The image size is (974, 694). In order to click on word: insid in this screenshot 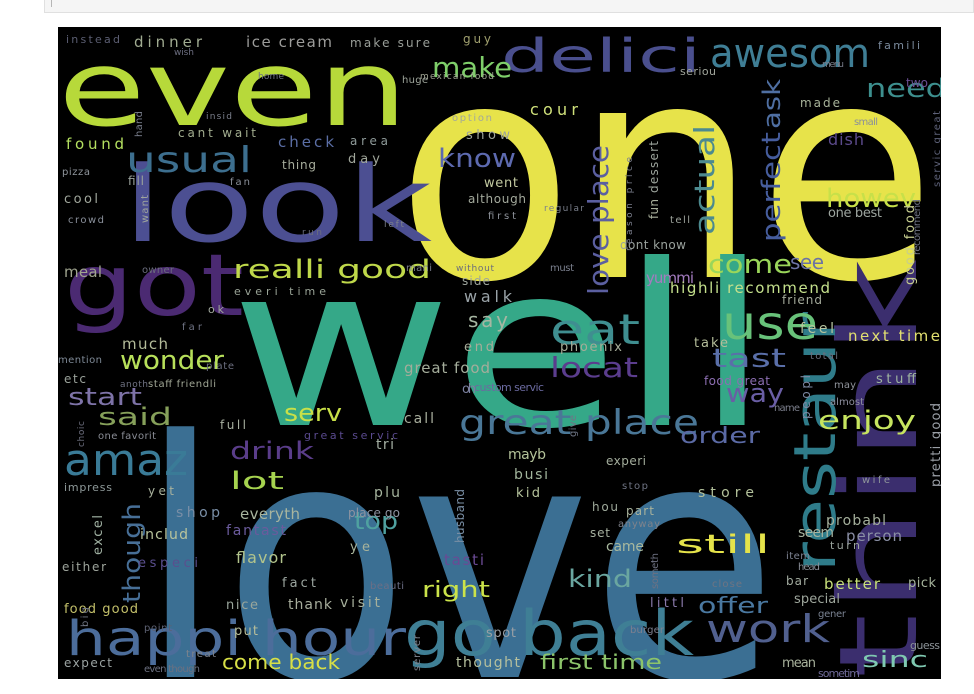, I will do `click(219, 117)`.